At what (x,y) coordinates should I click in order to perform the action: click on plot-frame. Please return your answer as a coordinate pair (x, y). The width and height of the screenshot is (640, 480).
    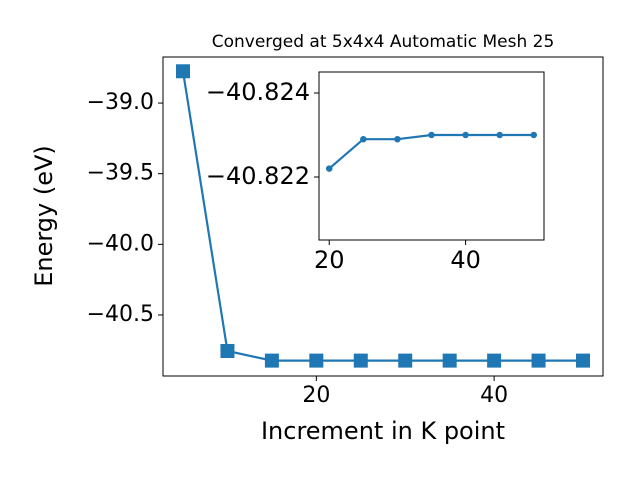
    Looking at the image, I should click on (431, 156).